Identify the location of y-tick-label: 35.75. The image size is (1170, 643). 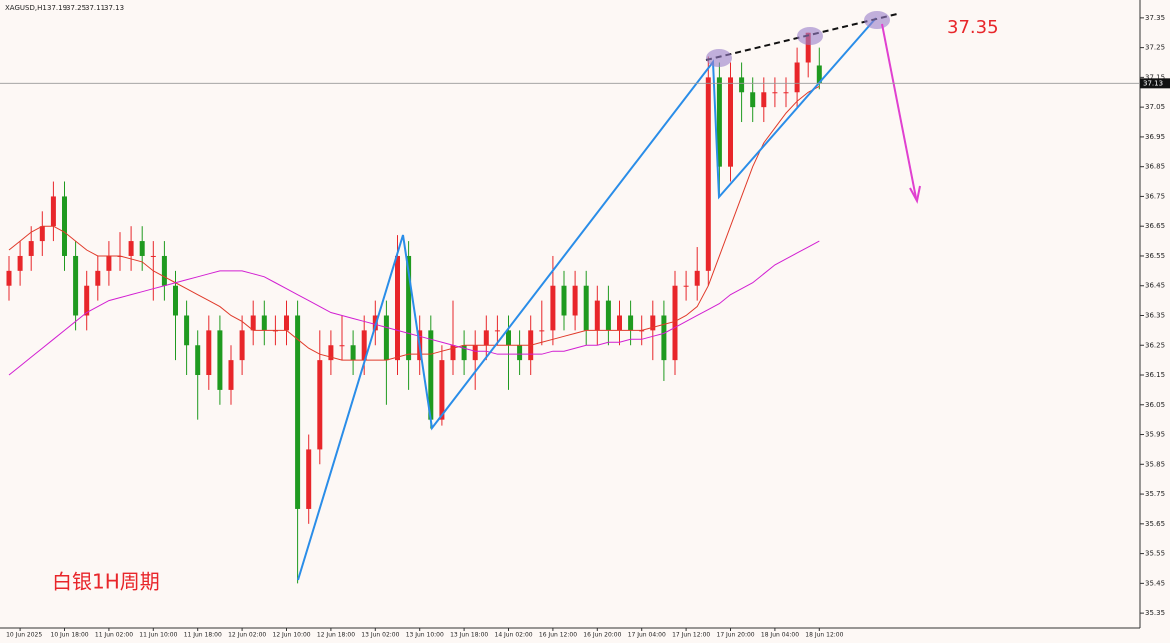
(1155, 494).